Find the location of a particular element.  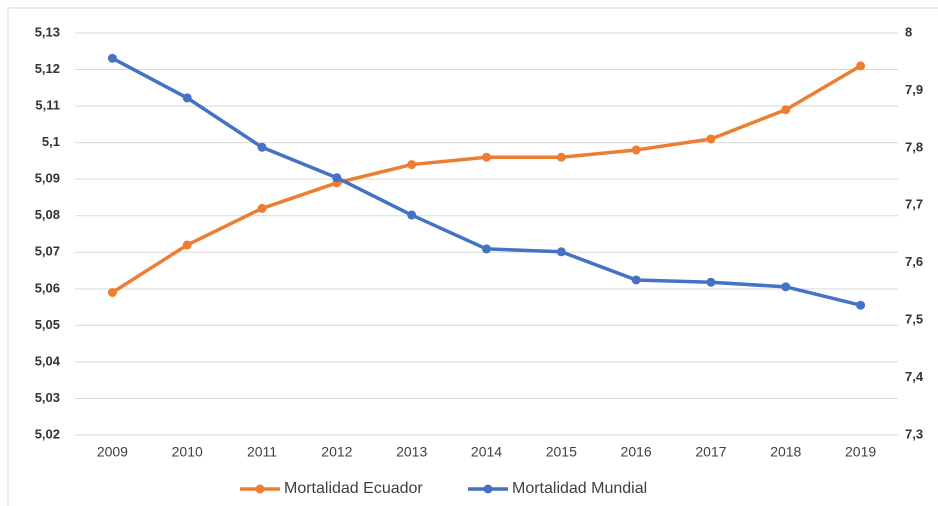

legend-label: Mortalidad Ecuador is located at coordinates (353, 488).